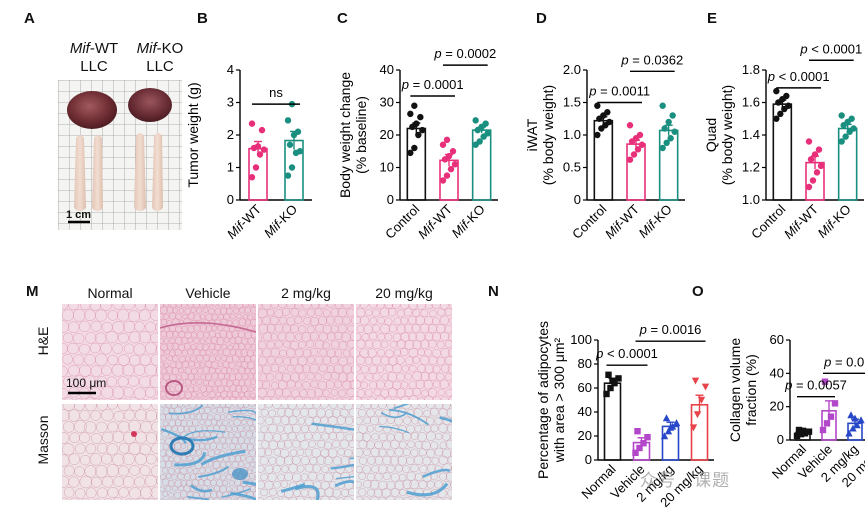  What do you see at coordinates (585, 363) in the screenshot?
I see `ytick-label: 80` at bounding box center [585, 363].